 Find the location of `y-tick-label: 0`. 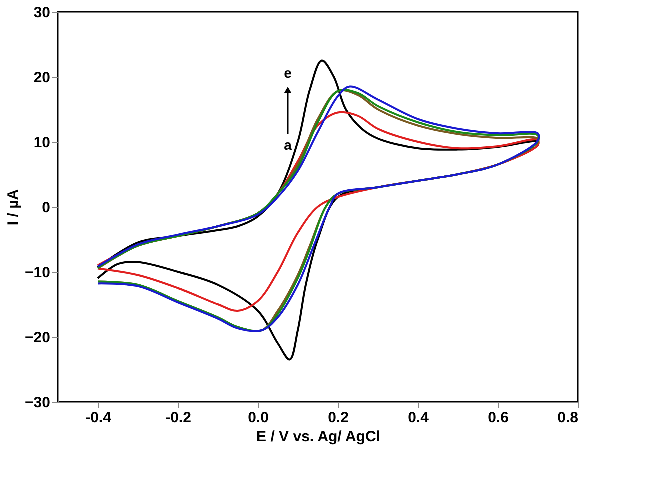

y-tick-label: 0 is located at coordinates (46, 208).